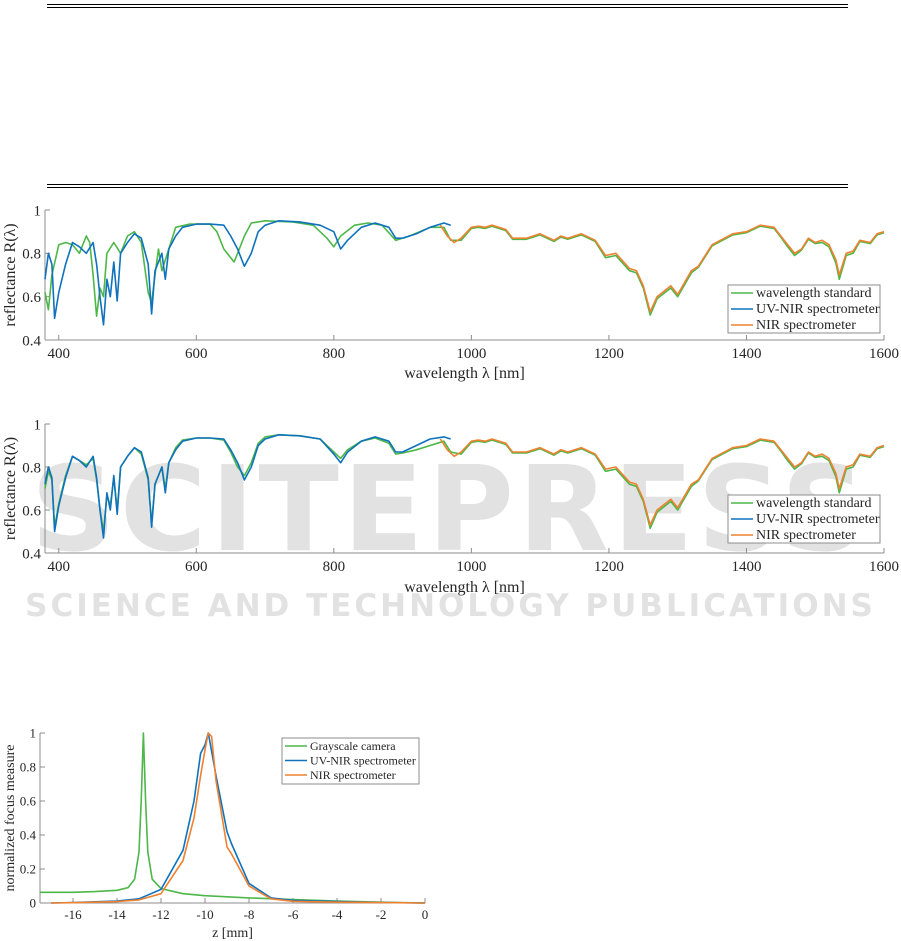  Describe the element at coordinates (73, 914) in the screenshot. I see `x-tick-label: -16` at that location.